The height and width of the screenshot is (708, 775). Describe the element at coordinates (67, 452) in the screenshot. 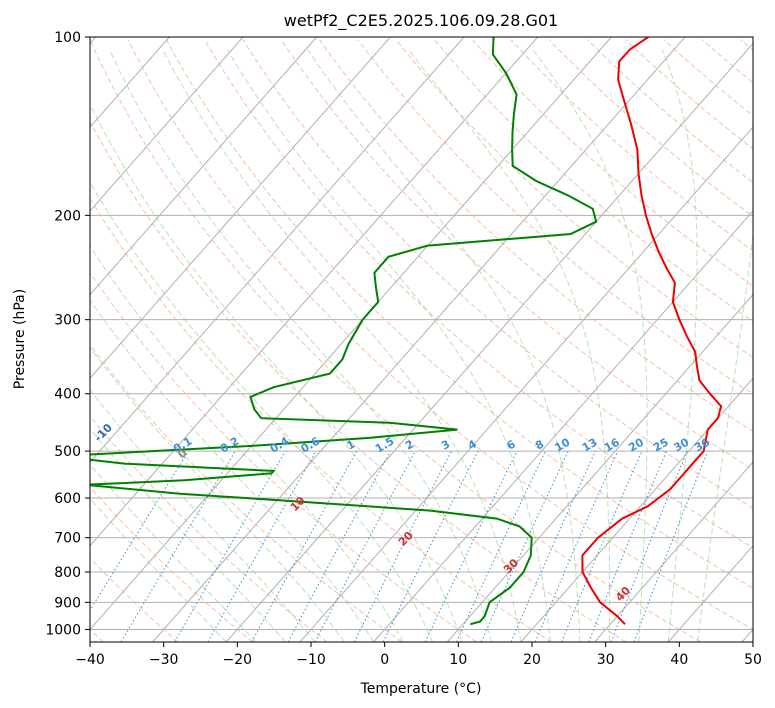

I see `y-tick-label: 500` at that location.